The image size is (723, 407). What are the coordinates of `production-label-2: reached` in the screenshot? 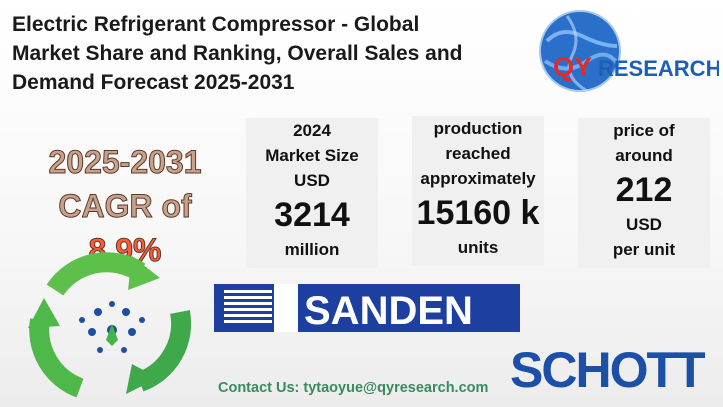 It's located at (478, 153).